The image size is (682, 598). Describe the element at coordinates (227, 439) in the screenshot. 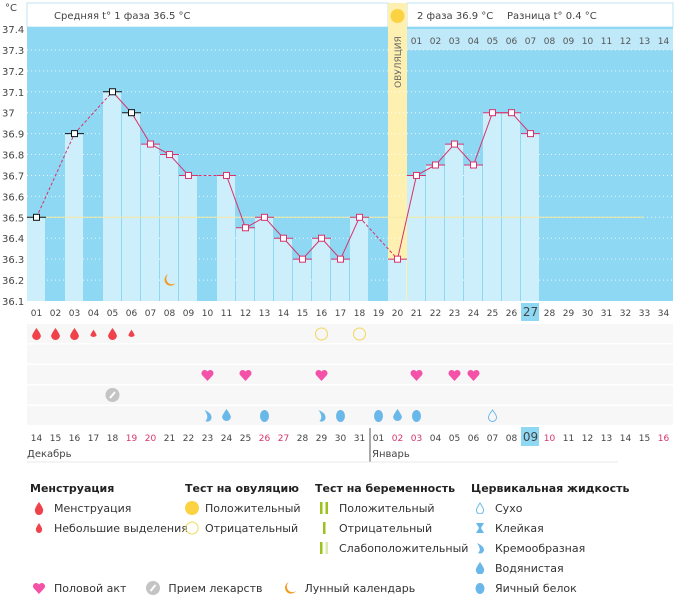

I see `date-label: 24` at that location.